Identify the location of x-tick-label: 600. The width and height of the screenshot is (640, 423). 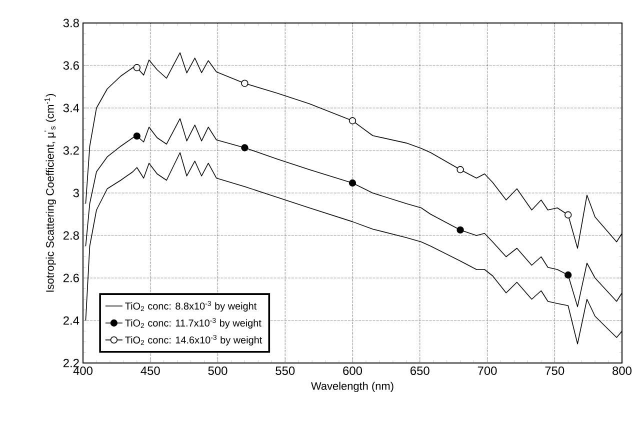
(352, 370).